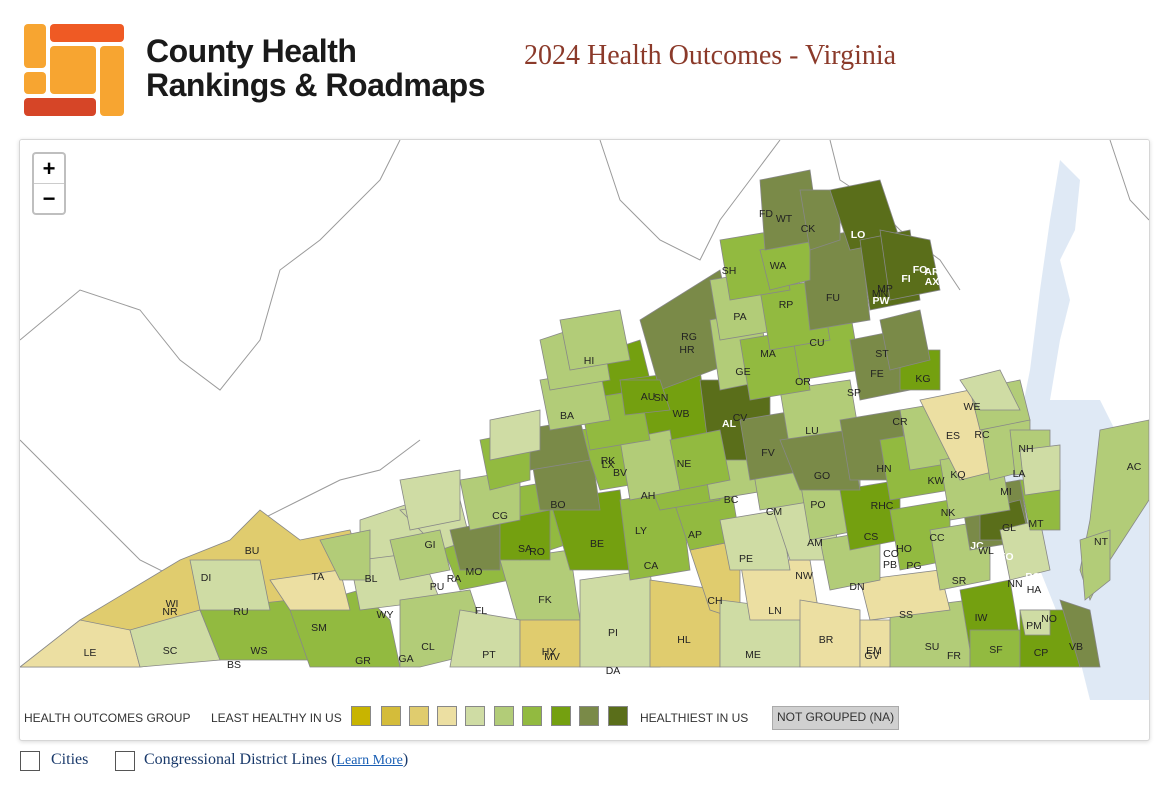 This screenshot has height=810, width=1168. Describe the element at coordinates (369, 760) in the screenshot. I see `learn-more-link: Learn More` at that location.